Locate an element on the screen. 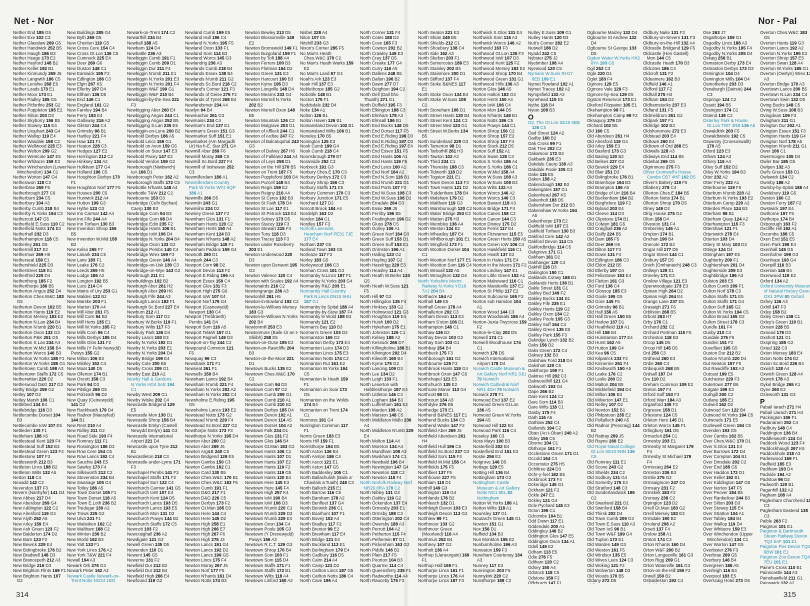  index-entry: Ovington Essex 151 F3 is located at coordinates (783, 131).